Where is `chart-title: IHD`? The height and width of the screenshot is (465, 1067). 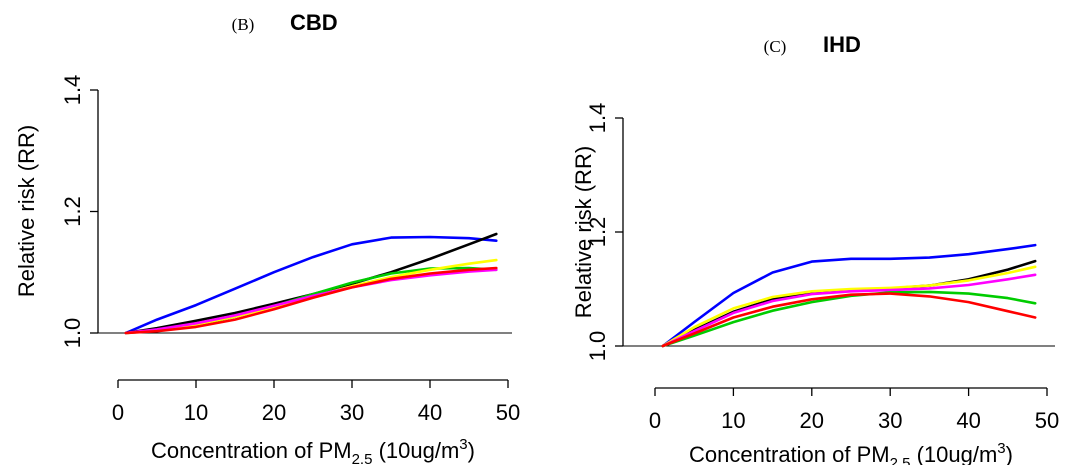
chart-title: IHD is located at coordinates (842, 44).